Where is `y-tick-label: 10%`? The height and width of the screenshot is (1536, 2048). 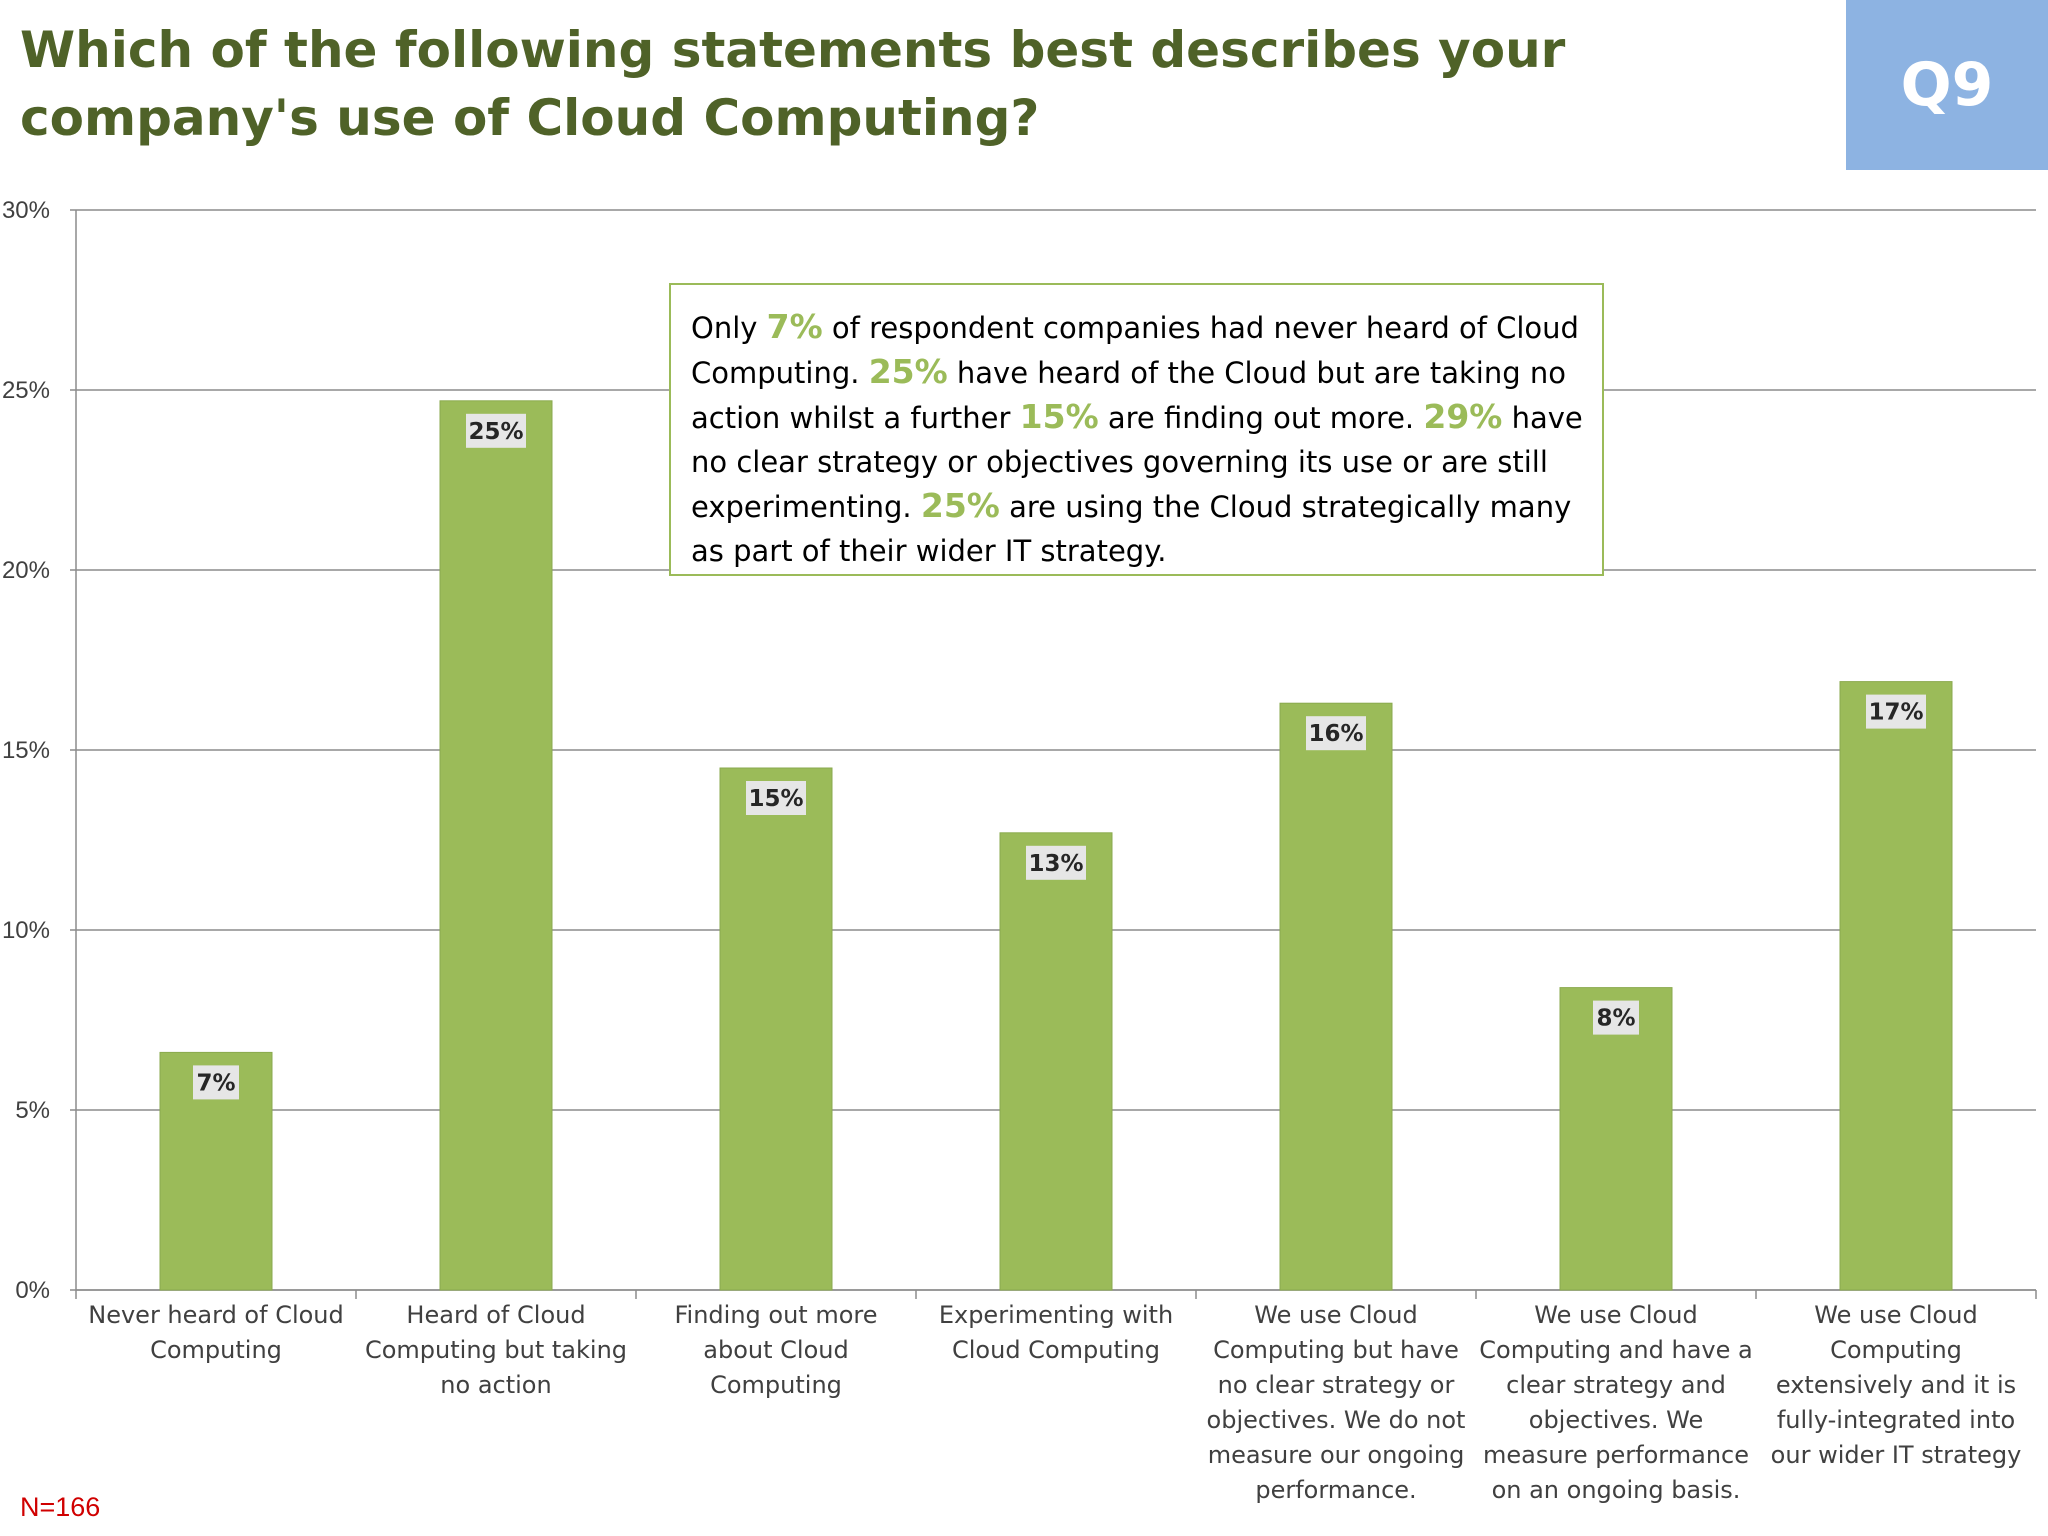 y-tick-label: 10% is located at coordinates (26, 930).